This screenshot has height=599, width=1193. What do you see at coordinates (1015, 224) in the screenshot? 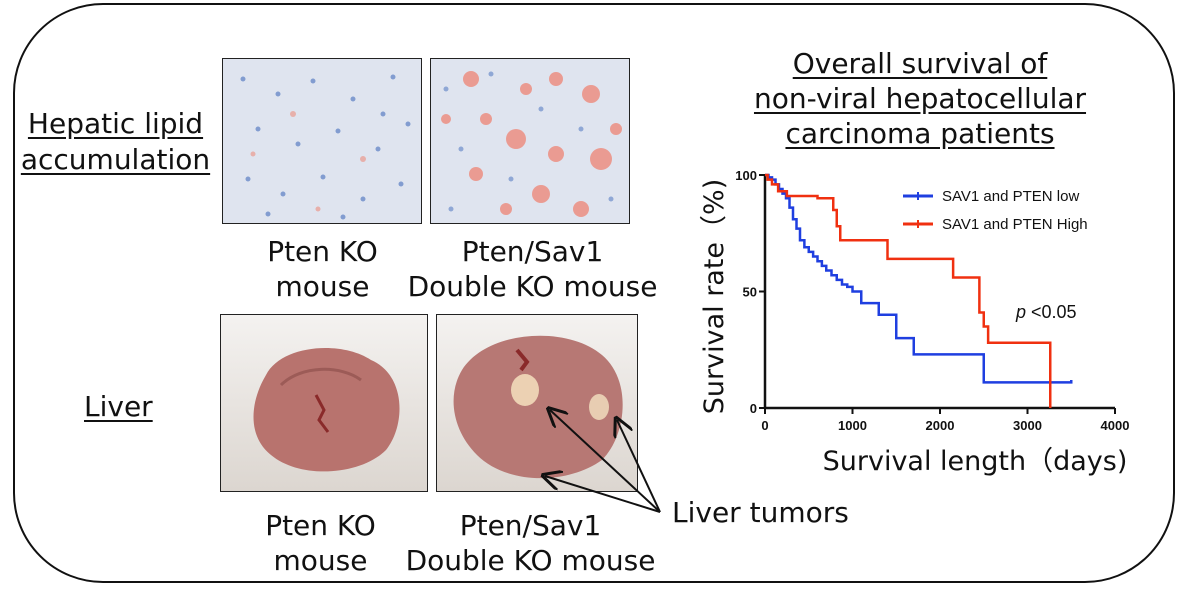
I see `legend-label-2: SAV1 and PTEN High` at bounding box center [1015, 224].